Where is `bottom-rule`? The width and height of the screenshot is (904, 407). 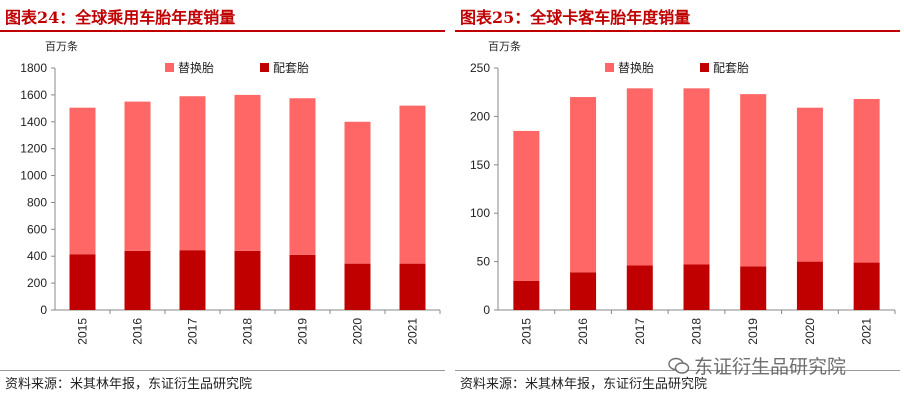 bottom-rule is located at coordinates (222, 370).